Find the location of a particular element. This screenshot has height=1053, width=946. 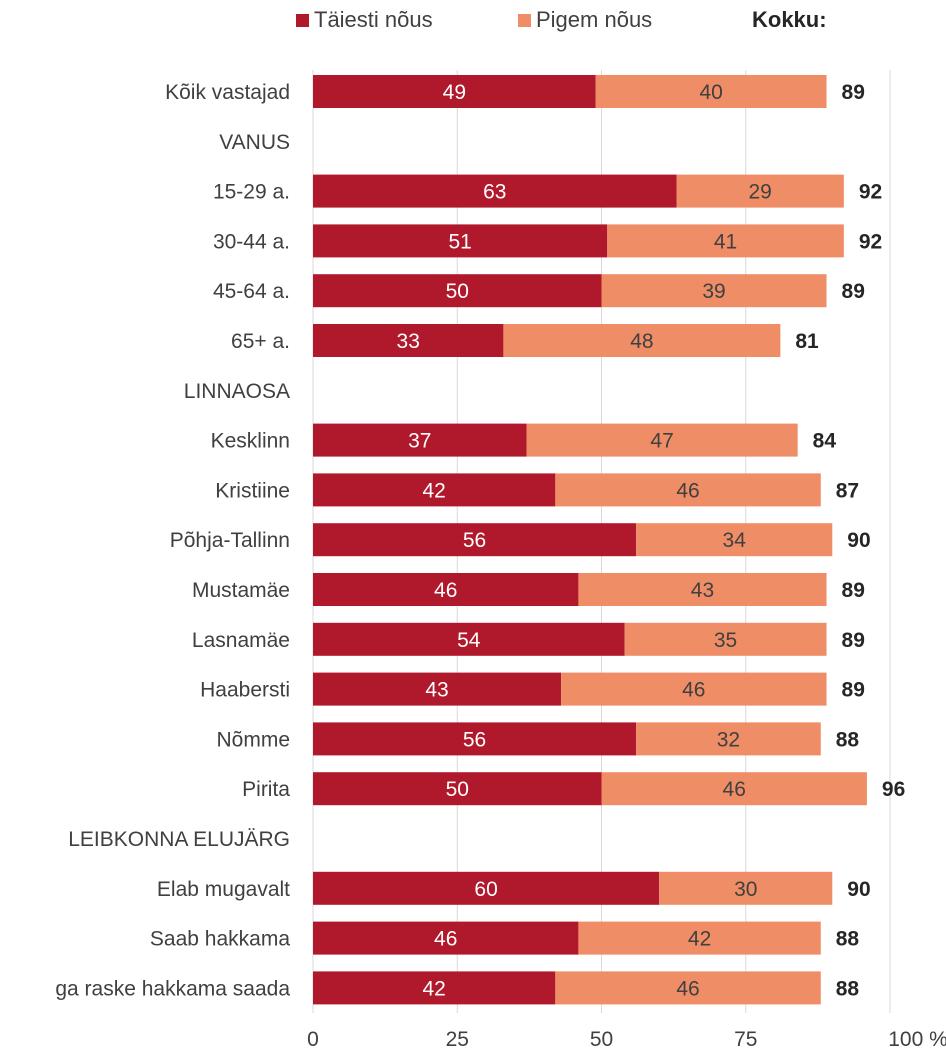

data-label-total: 81 is located at coordinates (807, 341).